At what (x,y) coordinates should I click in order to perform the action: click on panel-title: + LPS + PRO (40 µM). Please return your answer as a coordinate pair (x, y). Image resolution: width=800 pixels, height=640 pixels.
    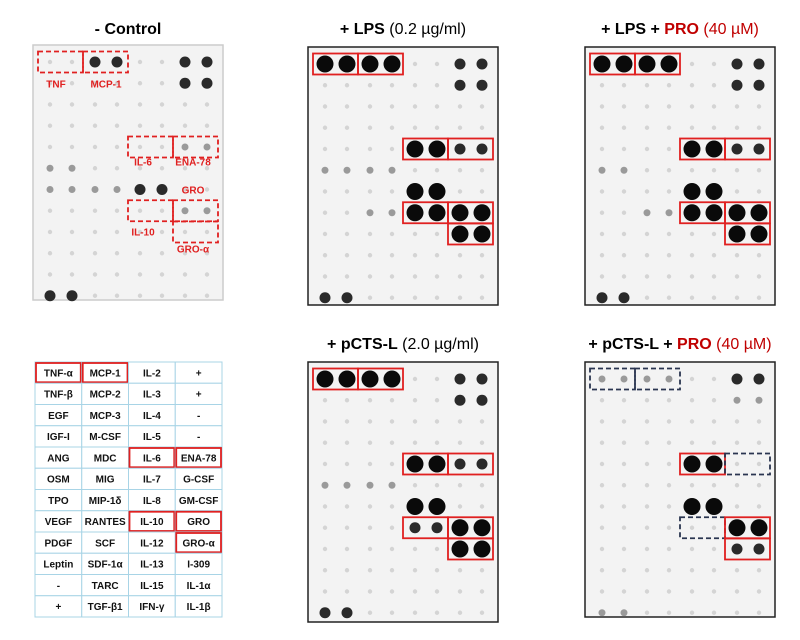
    Looking at the image, I should click on (680, 29).